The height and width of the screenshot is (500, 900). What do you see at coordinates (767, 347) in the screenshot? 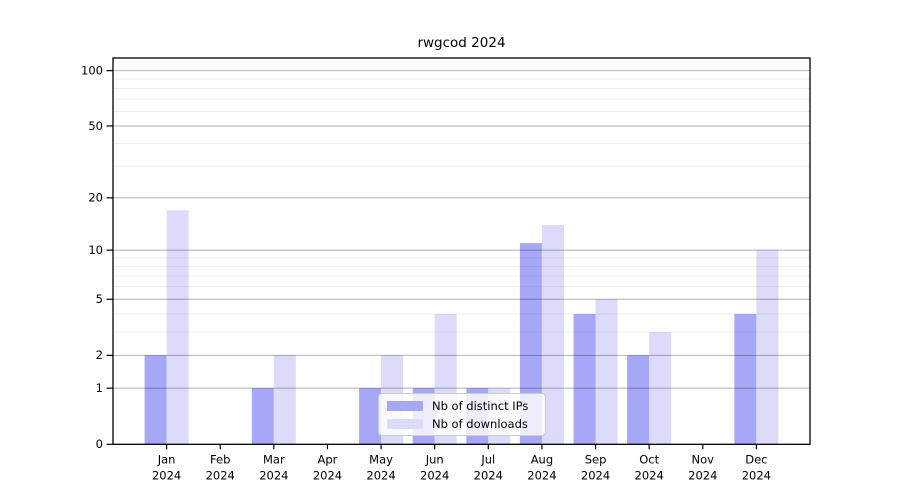
I see `bar-downloads-dec` at bounding box center [767, 347].